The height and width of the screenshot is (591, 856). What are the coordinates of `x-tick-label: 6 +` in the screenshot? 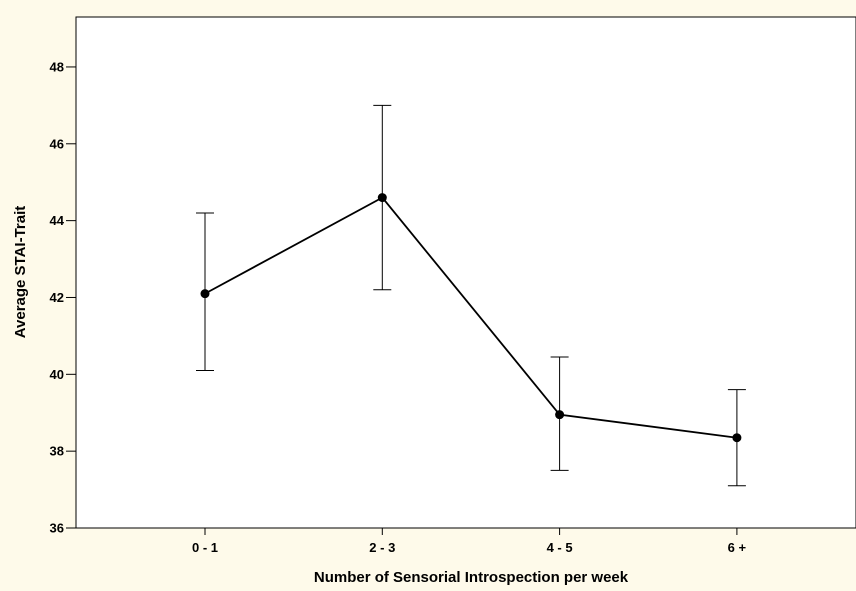 It's located at (737, 547).